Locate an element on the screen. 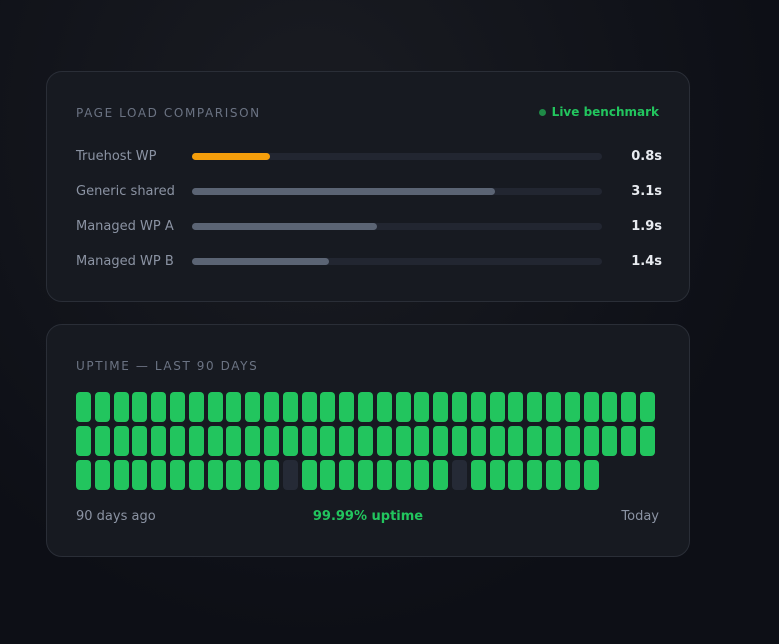  bar-label: Managed WP A is located at coordinates (125, 226).